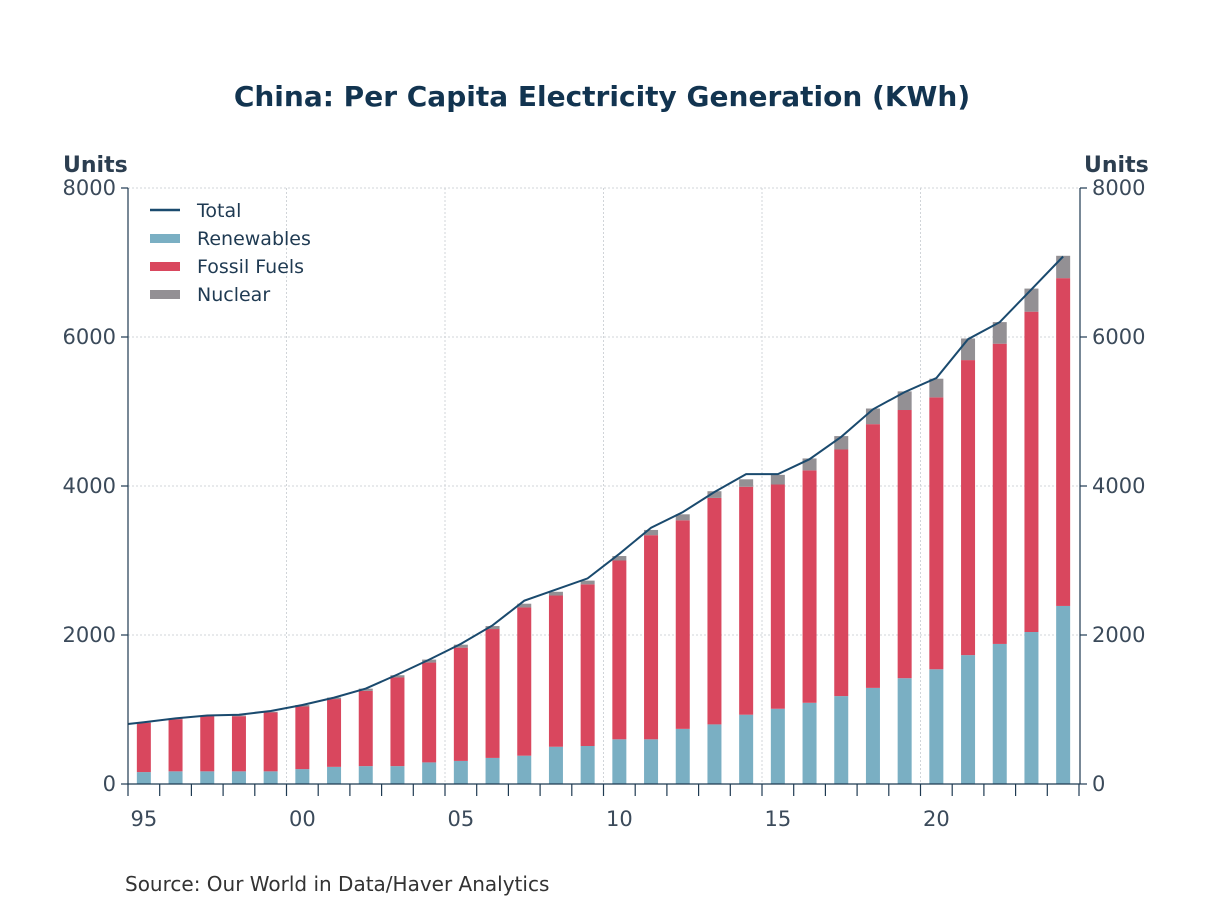 The image size is (1208, 906). What do you see at coordinates (109, 784) in the screenshot?
I see `y-tick-label-left: 0` at bounding box center [109, 784].